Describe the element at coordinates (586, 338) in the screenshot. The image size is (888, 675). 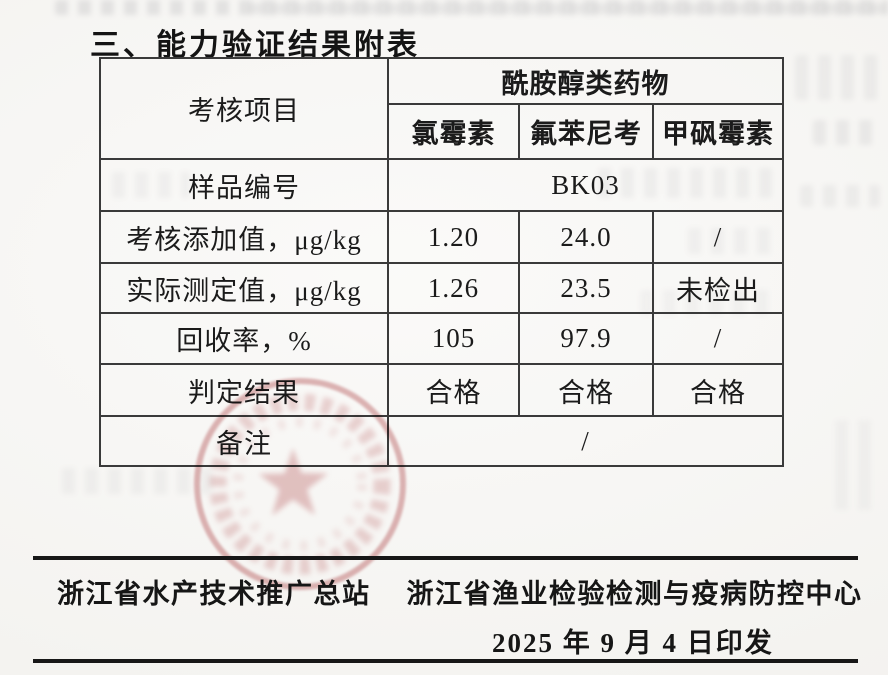
I see `cell-value: 97.9` at that location.